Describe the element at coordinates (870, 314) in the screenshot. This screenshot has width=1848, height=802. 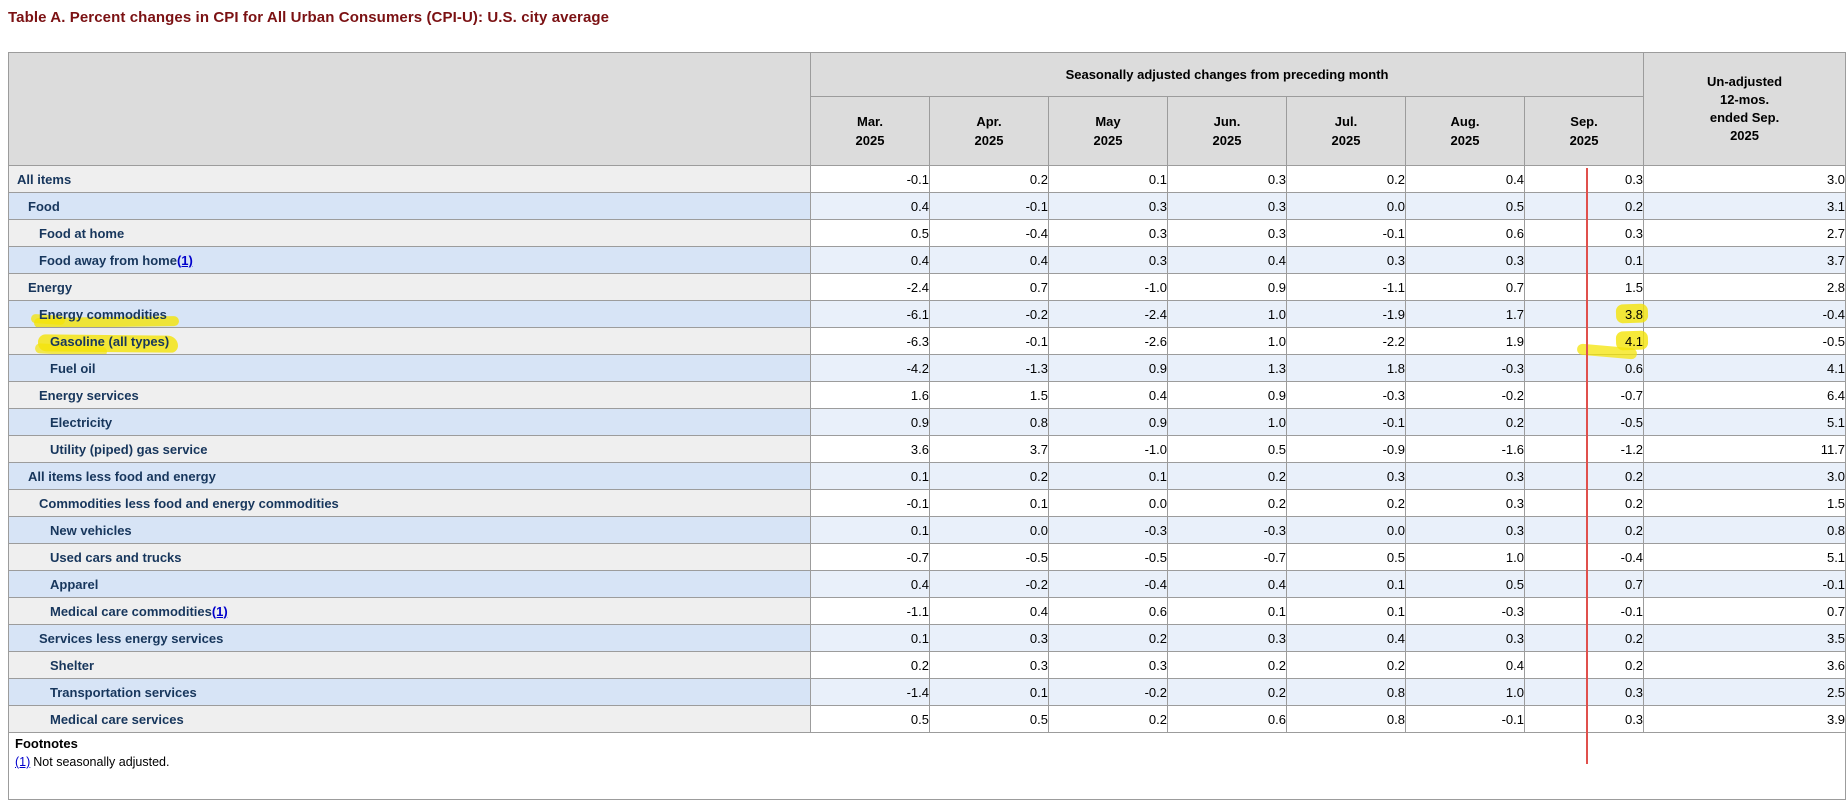
I see `value-cell: -6.1` at that location.